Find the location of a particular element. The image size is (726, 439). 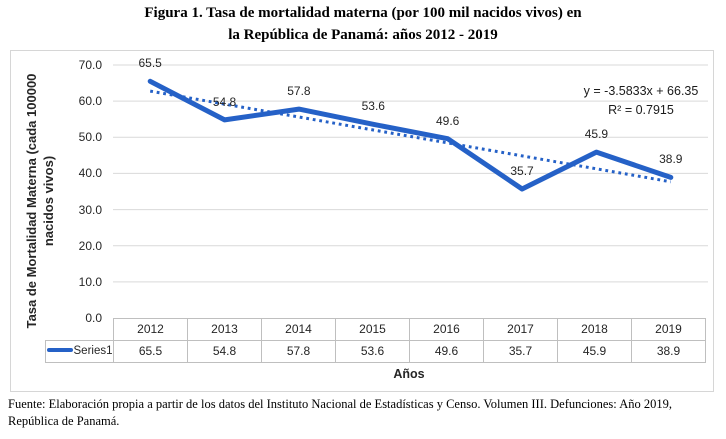

value-cell: 65.5 is located at coordinates (150, 351).